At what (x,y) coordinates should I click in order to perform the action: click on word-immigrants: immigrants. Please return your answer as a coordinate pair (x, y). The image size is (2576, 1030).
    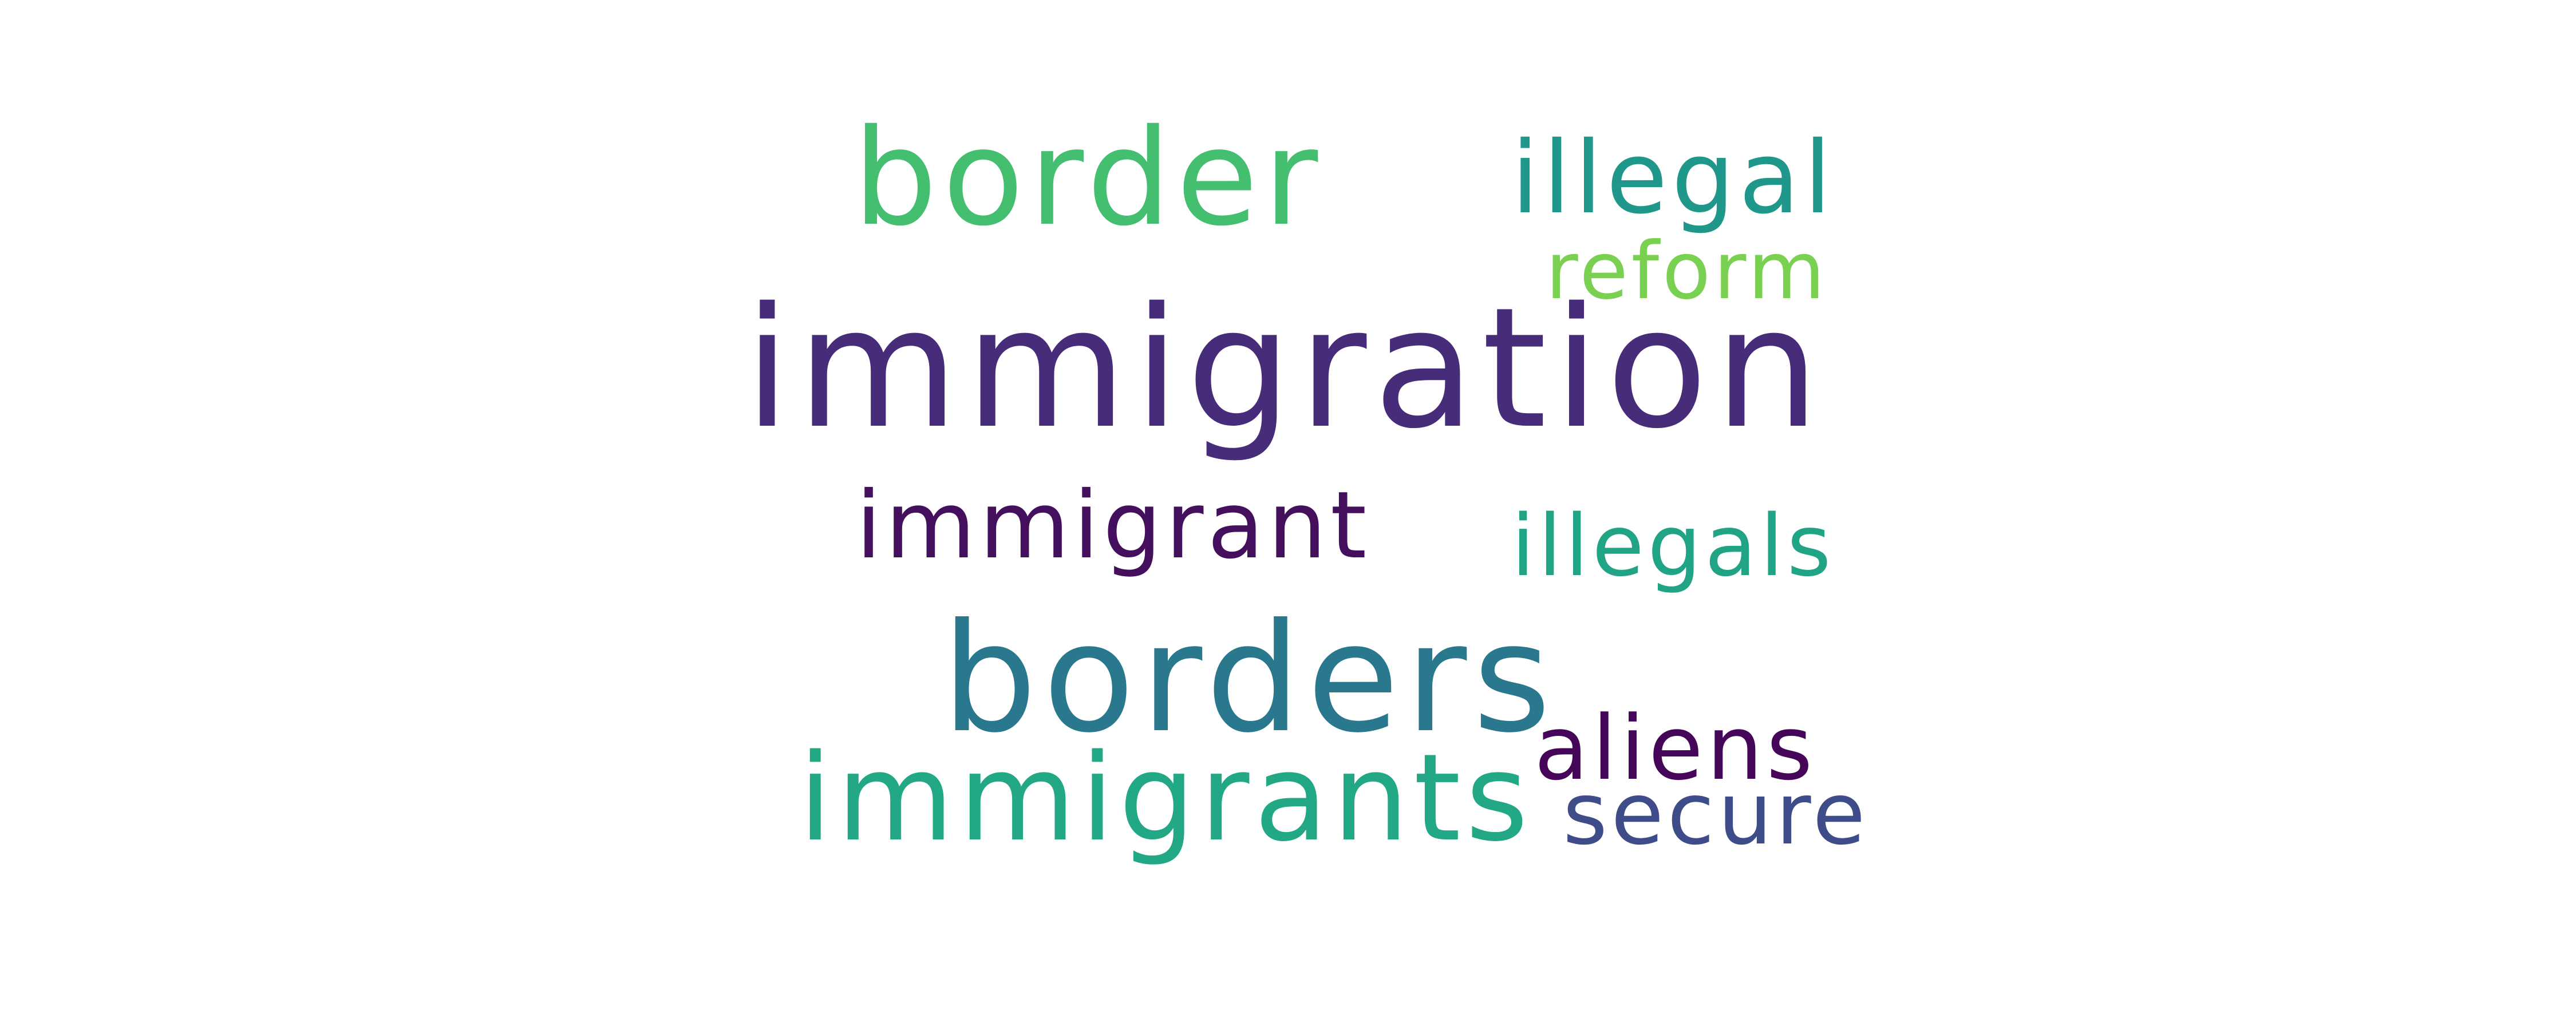
    Looking at the image, I should click on (1166, 798).